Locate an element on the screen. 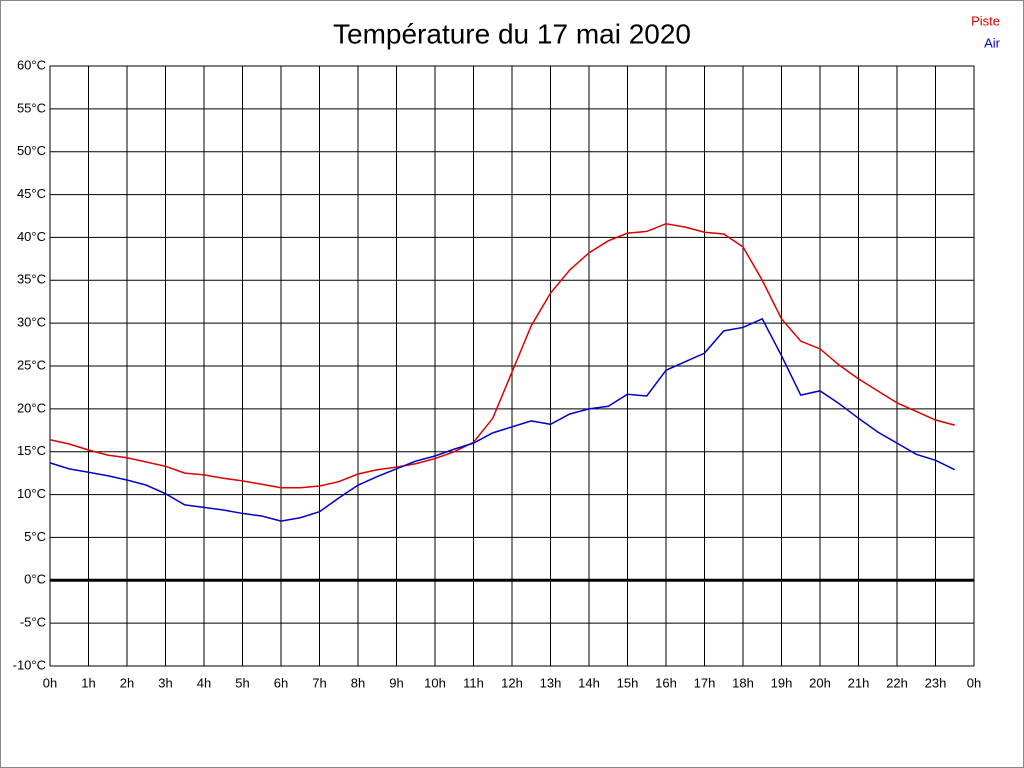  x-tick-label: 2h is located at coordinates (127, 682).